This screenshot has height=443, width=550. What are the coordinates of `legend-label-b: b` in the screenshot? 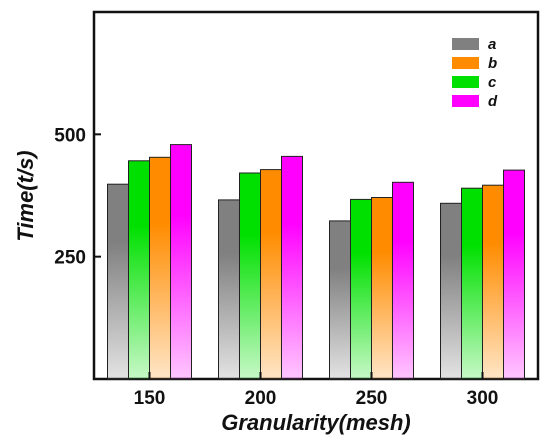 It's located at (492, 63).